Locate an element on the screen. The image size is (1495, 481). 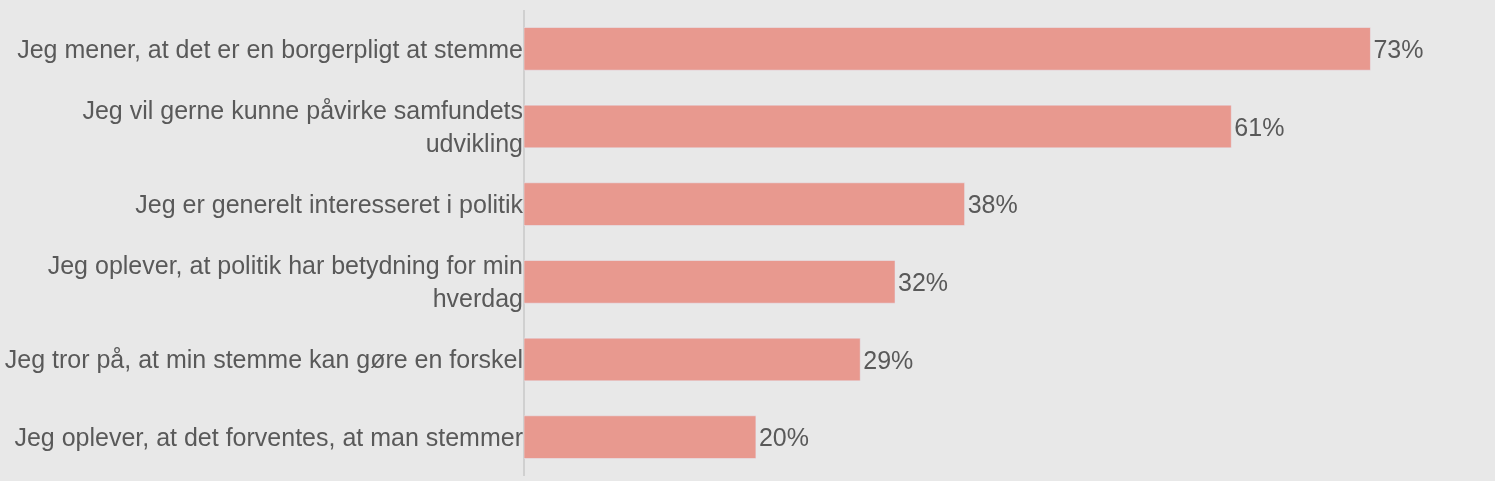
data-label: 29% is located at coordinates (888, 359).